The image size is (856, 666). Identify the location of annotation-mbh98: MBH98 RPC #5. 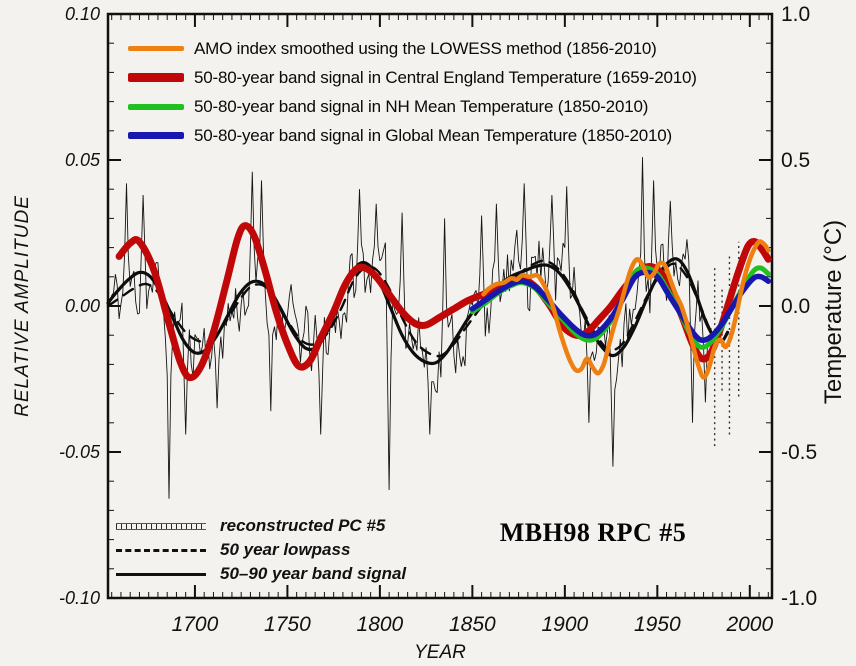
(593, 532).